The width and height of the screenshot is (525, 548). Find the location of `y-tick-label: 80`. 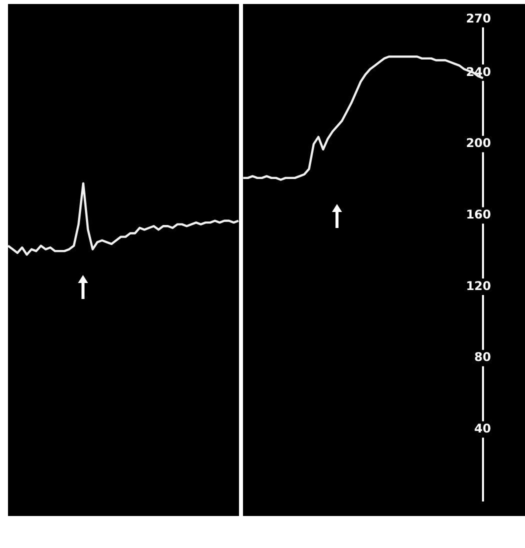

y-tick-label: 80 is located at coordinates (482, 357).